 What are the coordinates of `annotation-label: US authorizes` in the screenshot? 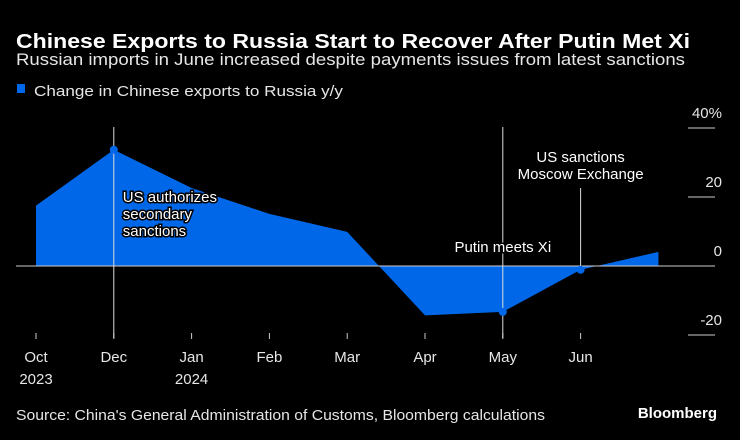 It's located at (170, 197).